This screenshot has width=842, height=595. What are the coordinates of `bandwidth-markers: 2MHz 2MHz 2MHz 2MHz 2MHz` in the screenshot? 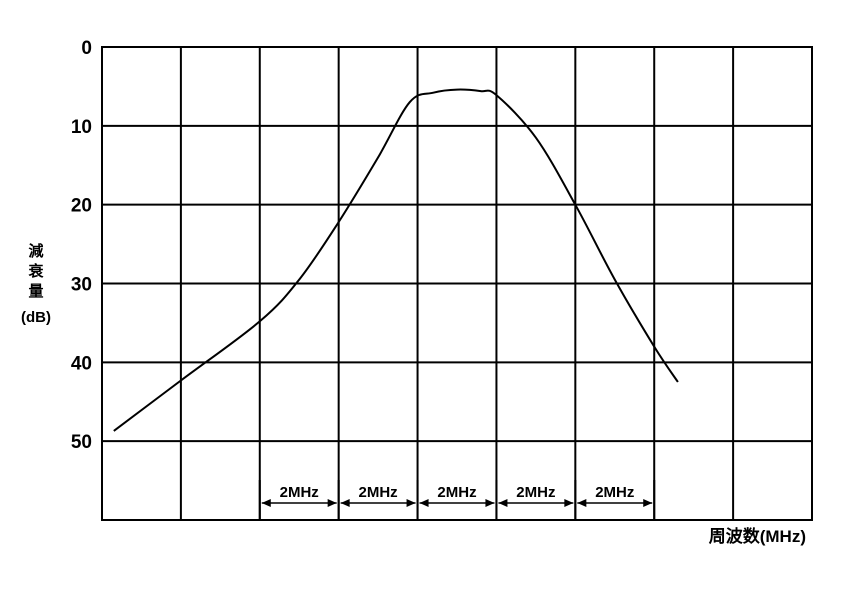 It's located at (457, 500).